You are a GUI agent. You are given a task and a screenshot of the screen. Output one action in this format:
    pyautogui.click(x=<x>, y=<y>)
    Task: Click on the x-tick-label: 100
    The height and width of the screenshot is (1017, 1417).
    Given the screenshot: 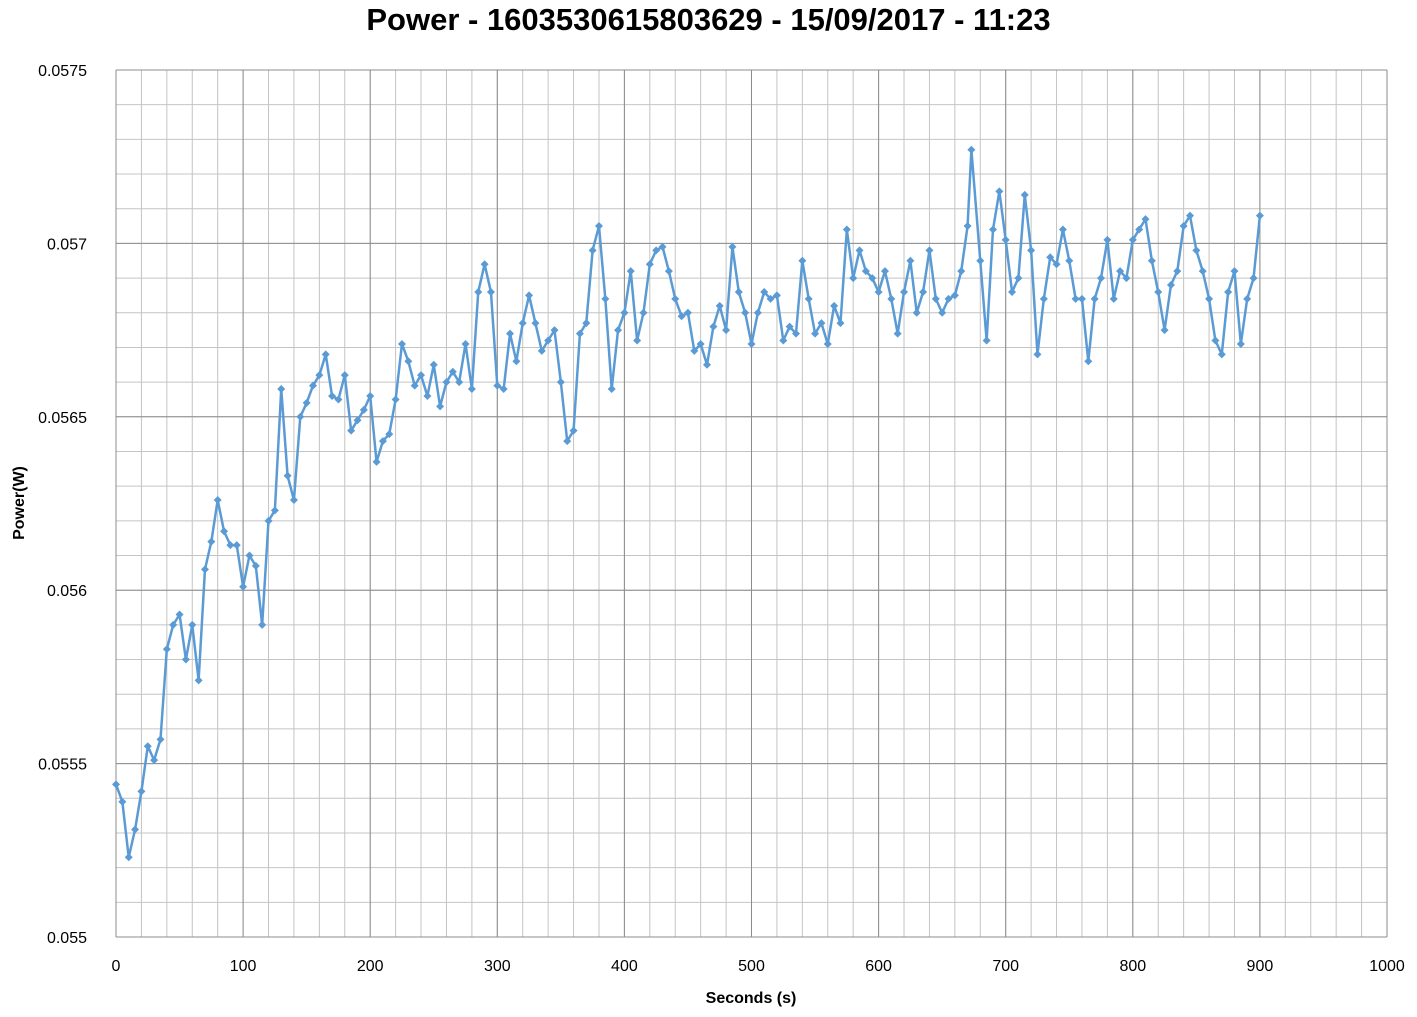 What is the action you would take?
    pyautogui.click(x=243, y=966)
    